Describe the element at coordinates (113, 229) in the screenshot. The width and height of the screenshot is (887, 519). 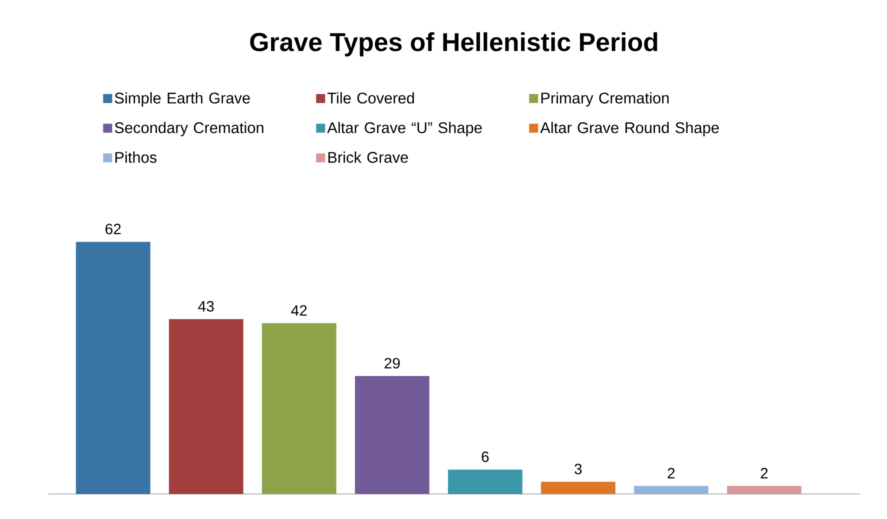
I see `data-label: 62` at that location.